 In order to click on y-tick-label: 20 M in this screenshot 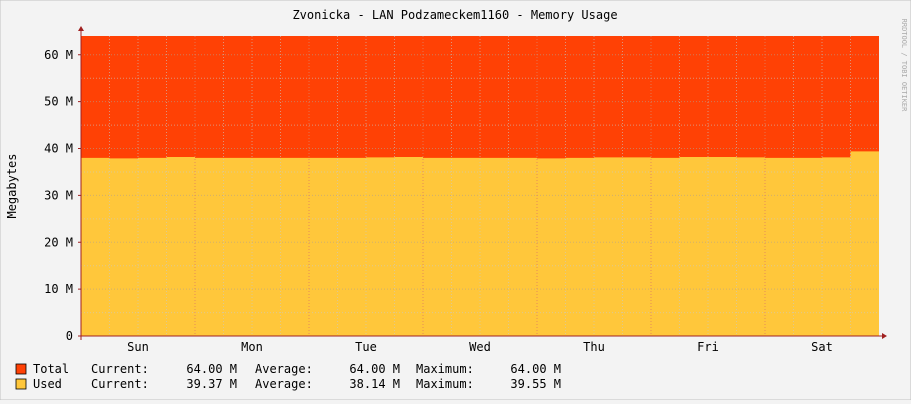, I will do `click(58, 242)`.